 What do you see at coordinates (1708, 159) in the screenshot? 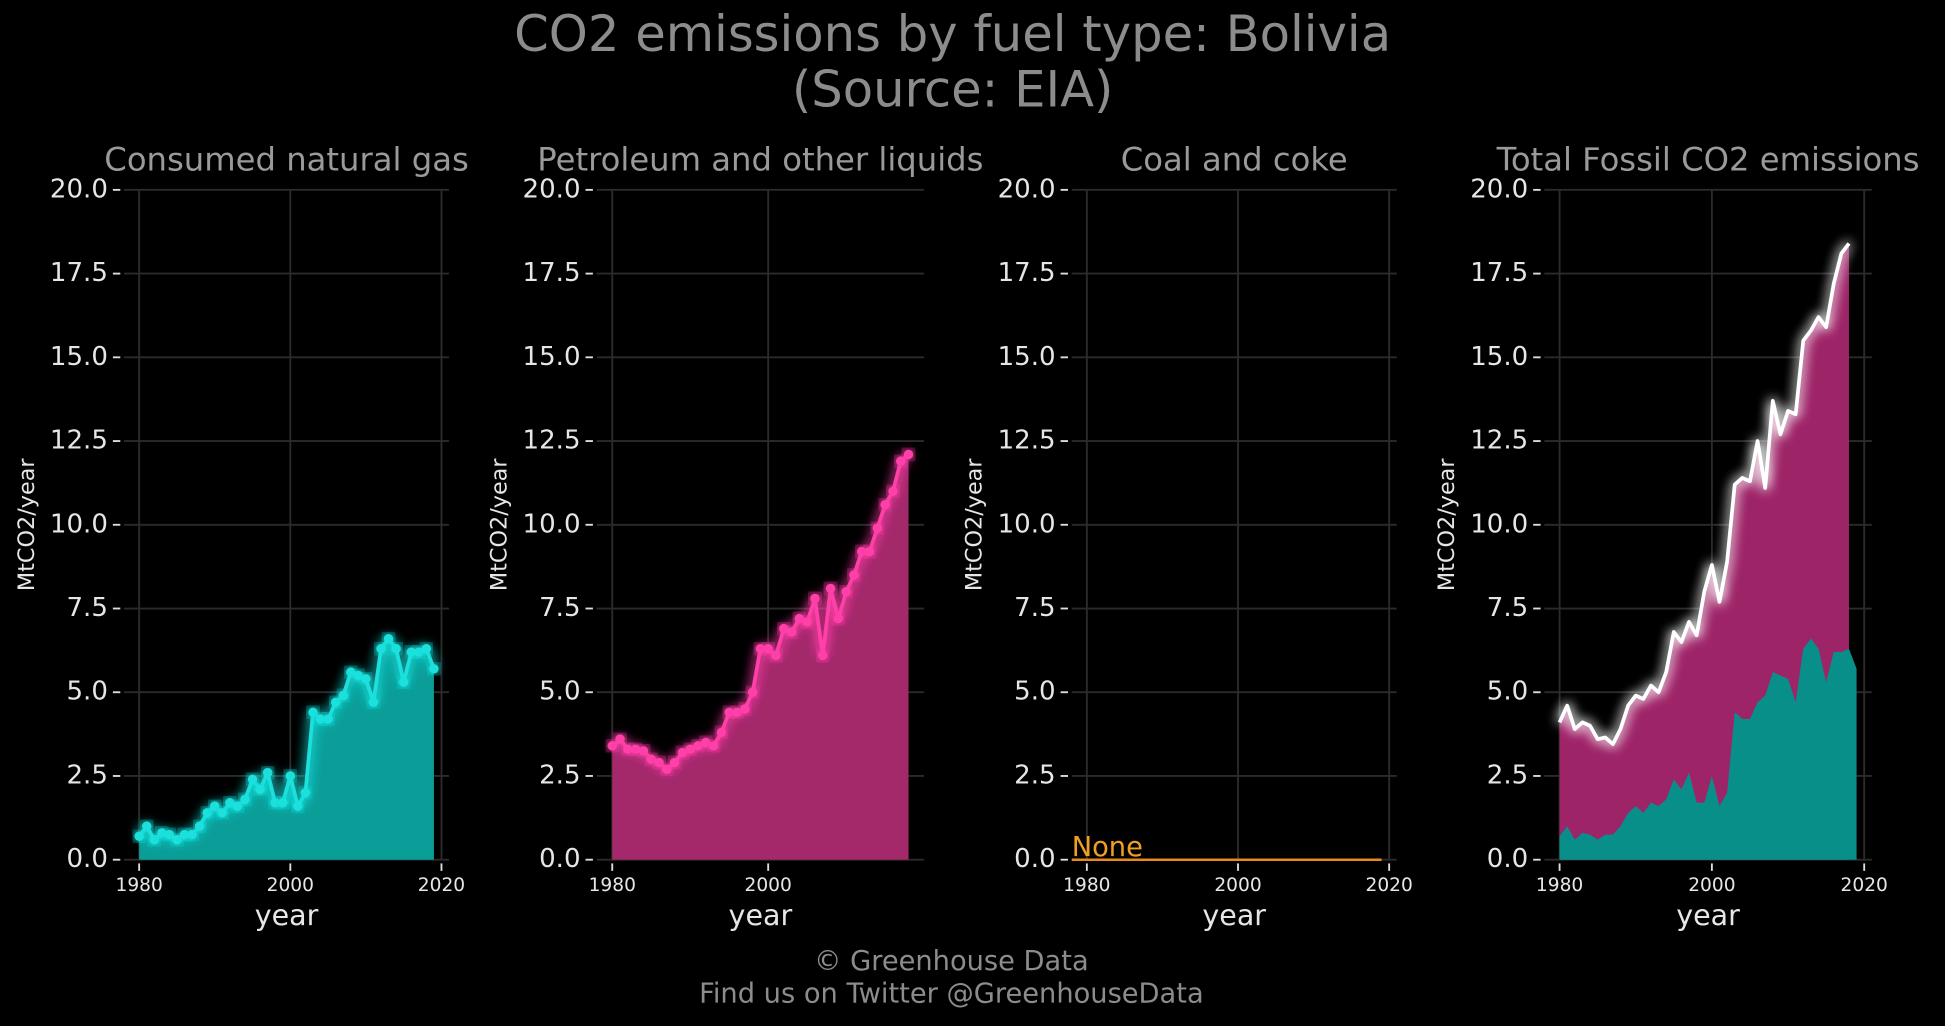
I see `panel-title: Total Fossil CO2 emissions` at bounding box center [1708, 159].